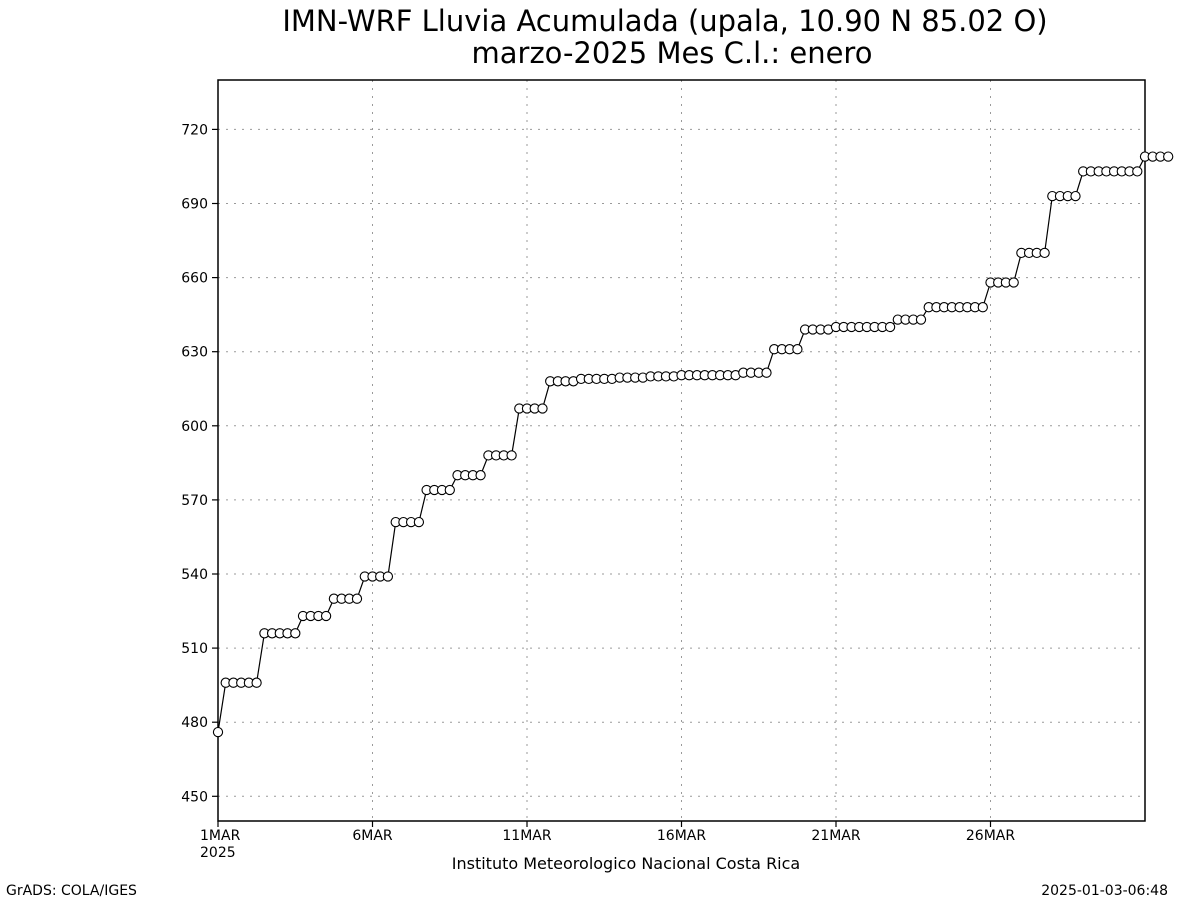 This screenshot has width=1200, height=900. Describe the element at coordinates (199, 463) in the screenshot. I see `y-axis: 450 480 510 540 570 600 630 660 690 720` at that location.